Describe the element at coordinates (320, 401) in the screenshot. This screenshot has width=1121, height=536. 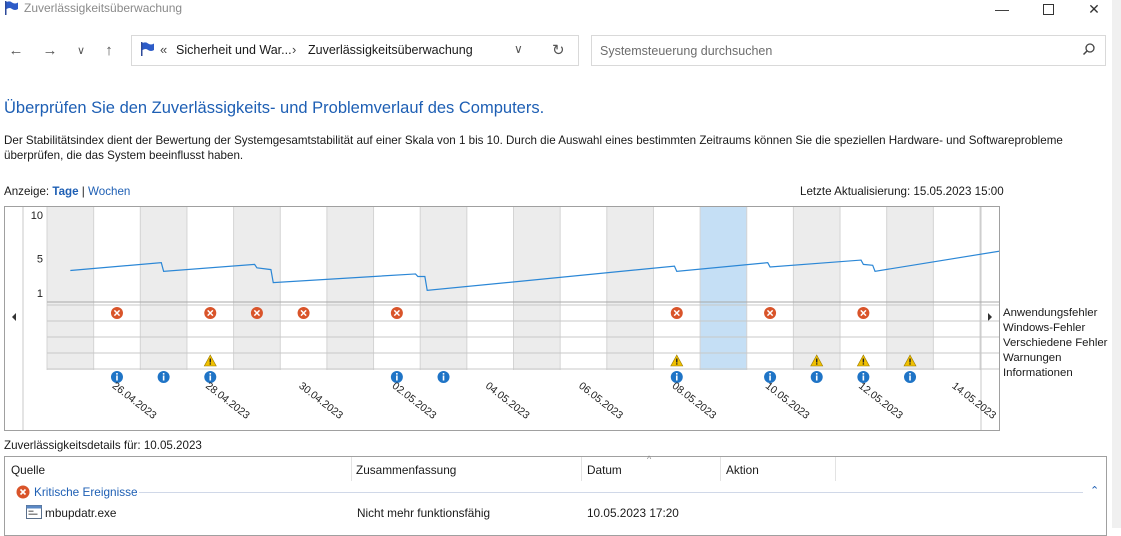
I see `x-tick-label: 30.04.2023` at that location.